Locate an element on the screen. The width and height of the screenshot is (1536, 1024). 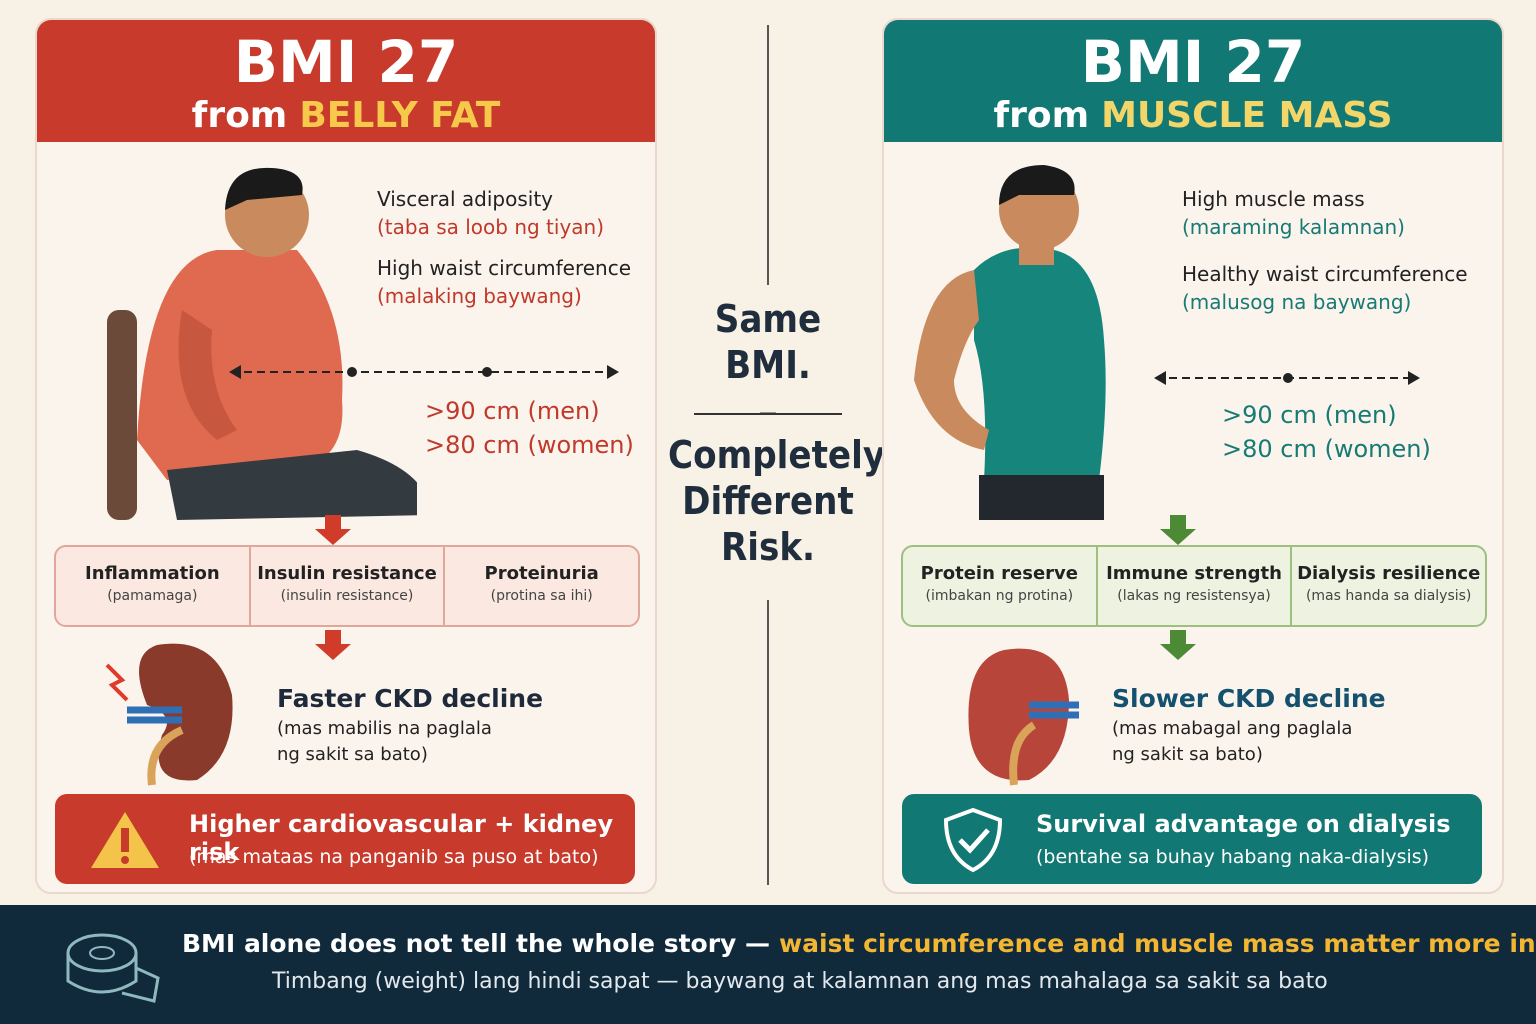
outcome-line: (mas mabilis na paglala is located at coordinates (384, 728).